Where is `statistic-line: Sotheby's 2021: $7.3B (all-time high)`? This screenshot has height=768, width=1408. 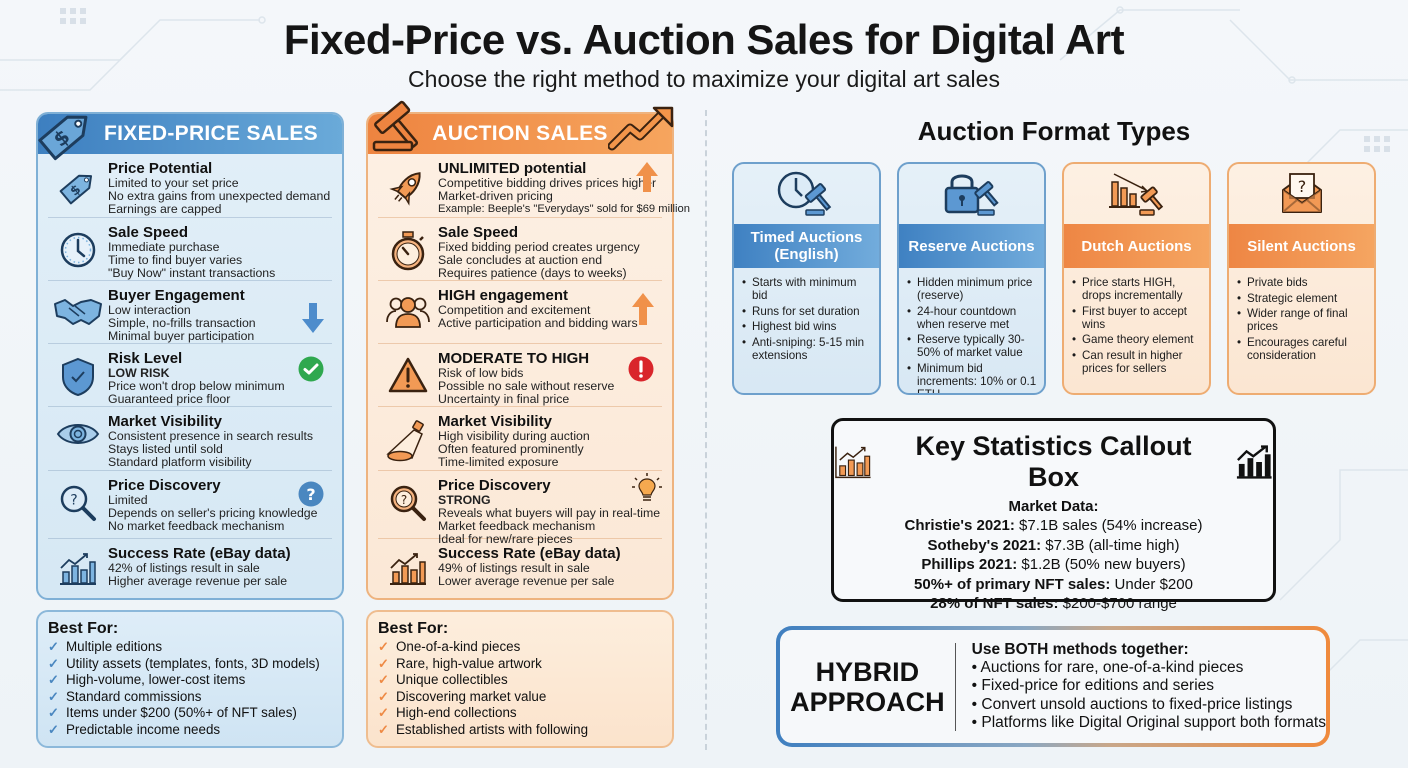
statistic-line: Sotheby's 2021: $7.3B (all-time high) is located at coordinates (1053, 545).